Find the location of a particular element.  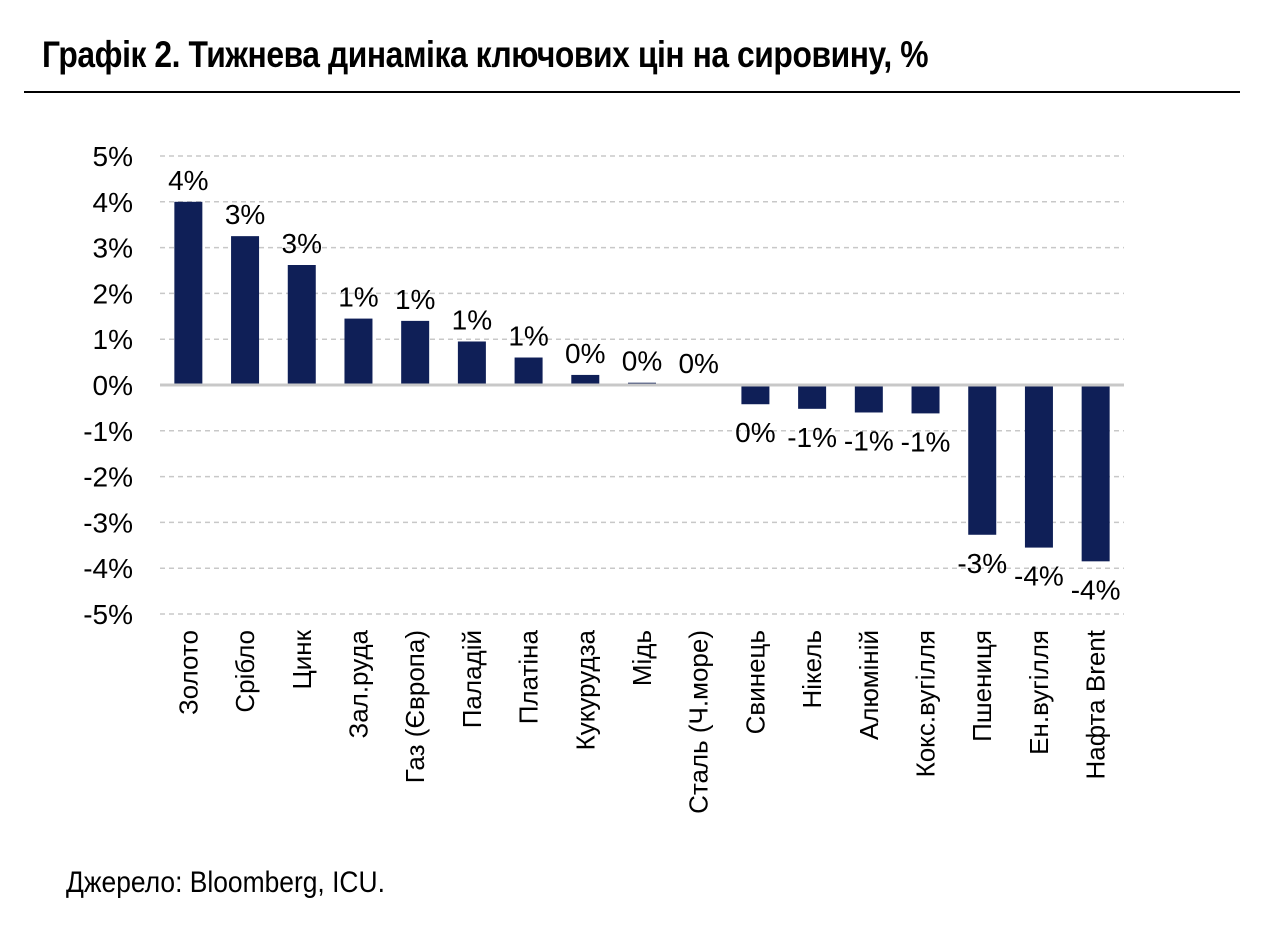

y-tick-label: -3% is located at coordinates (108, 522).